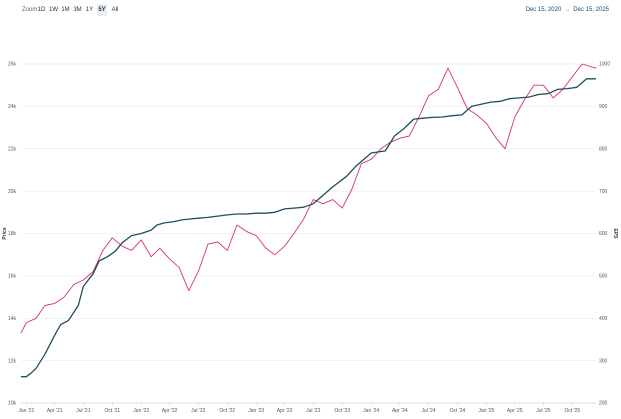  What do you see at coordinates (603, 277) in the screenshot?
I see `right-tick-label: 500` at bounding box center [603, 277].